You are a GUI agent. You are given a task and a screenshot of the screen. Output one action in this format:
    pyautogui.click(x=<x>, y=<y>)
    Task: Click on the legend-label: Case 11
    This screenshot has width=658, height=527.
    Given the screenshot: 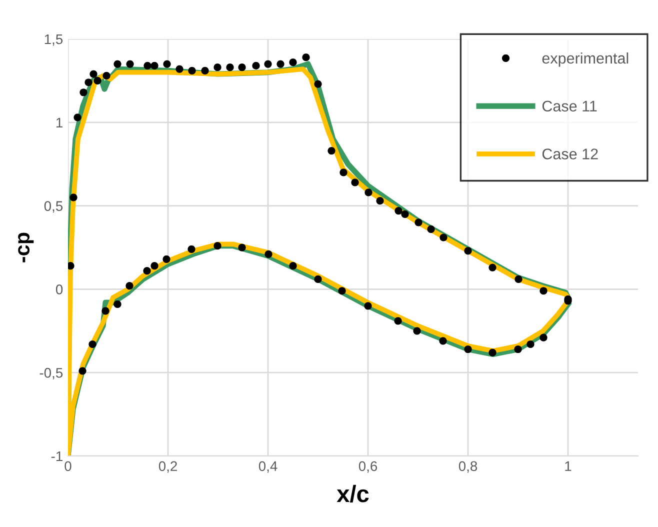 What is the action you would take?
    pyautogui.click(x=569, y=106)
    